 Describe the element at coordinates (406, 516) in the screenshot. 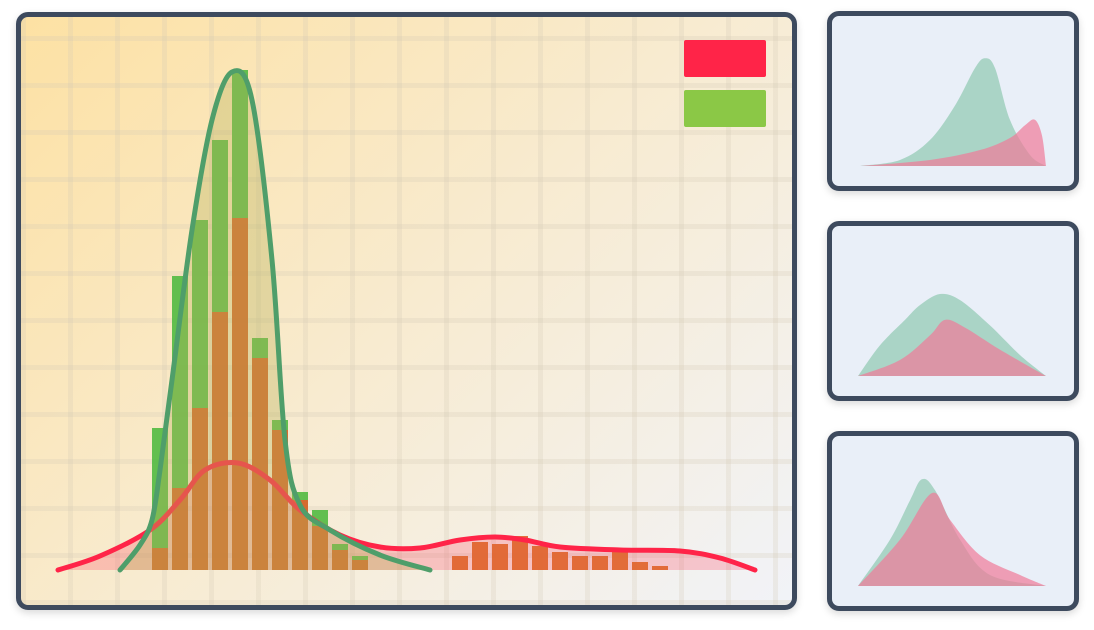

I see `density-line` at that location.